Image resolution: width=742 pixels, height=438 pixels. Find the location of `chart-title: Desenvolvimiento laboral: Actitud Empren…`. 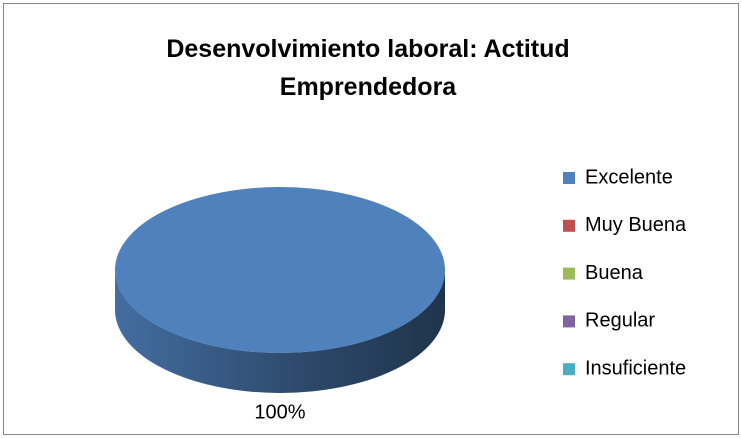

chart-title: Desenvolvimiento laboral: Actitud Empren… is located at coordinates (368, 68).